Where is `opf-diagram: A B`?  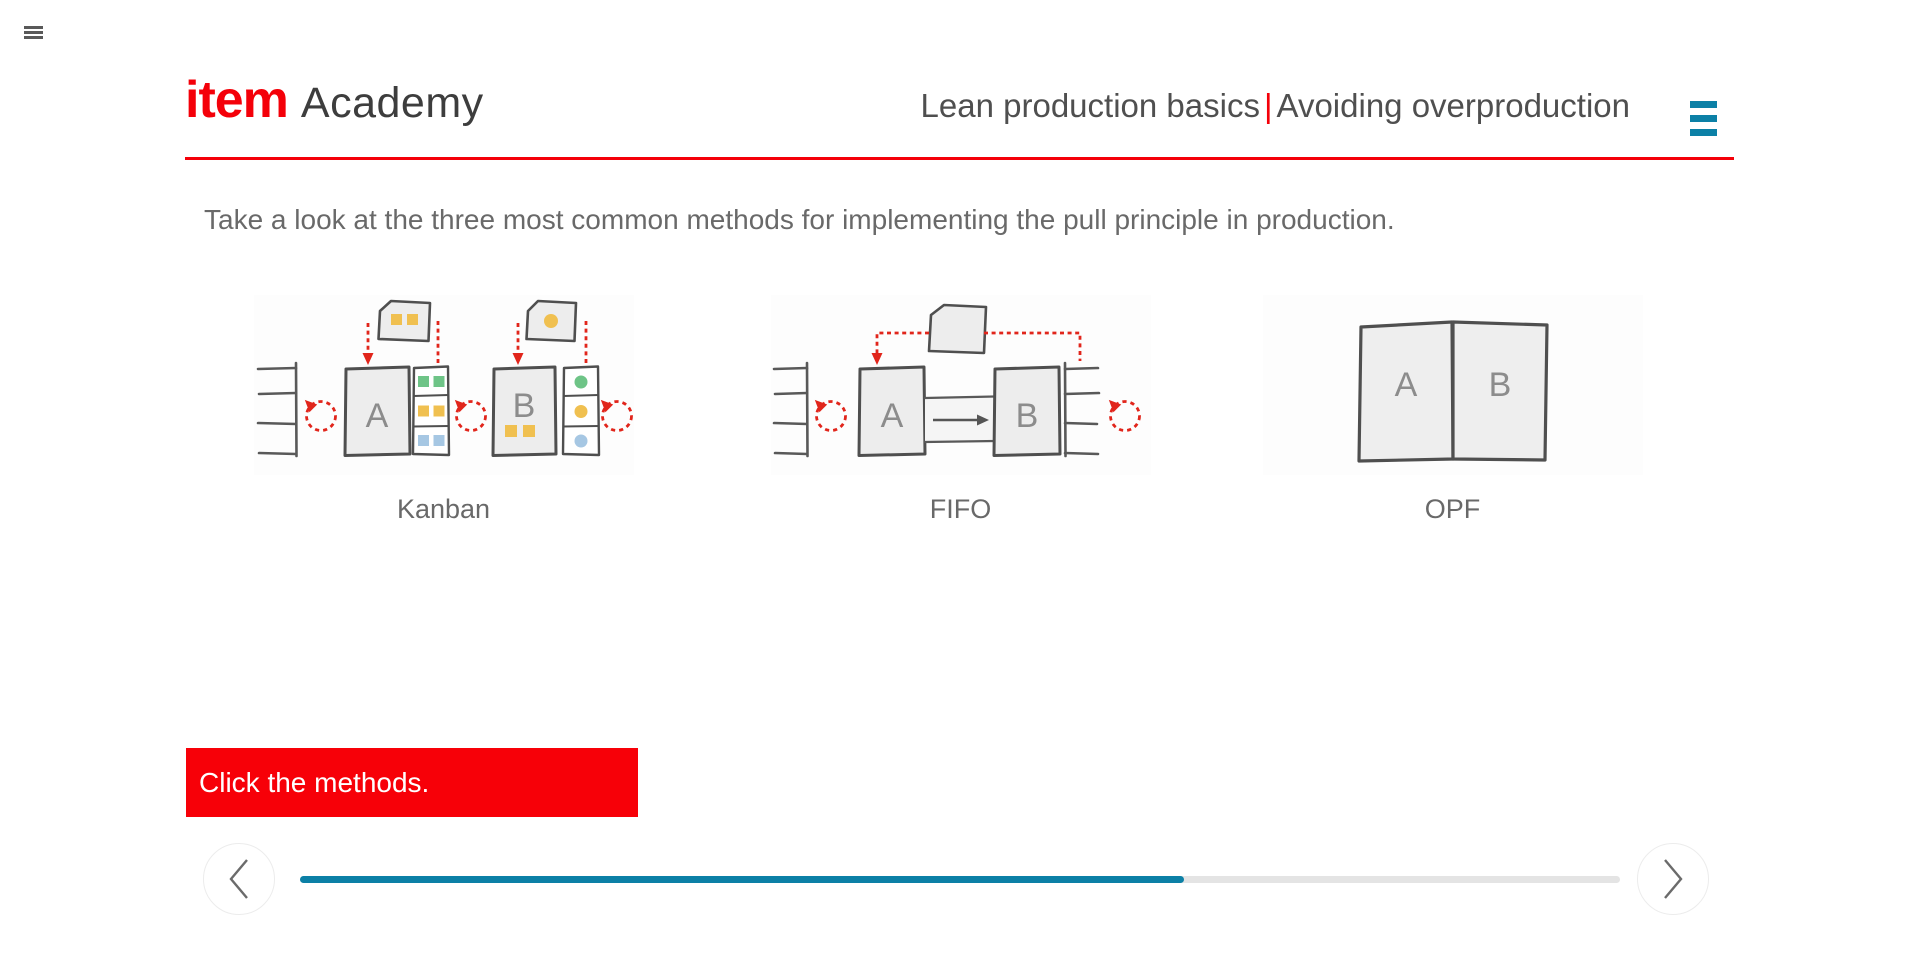 opf-diagram: A B is located at coordinates (1452, 385).